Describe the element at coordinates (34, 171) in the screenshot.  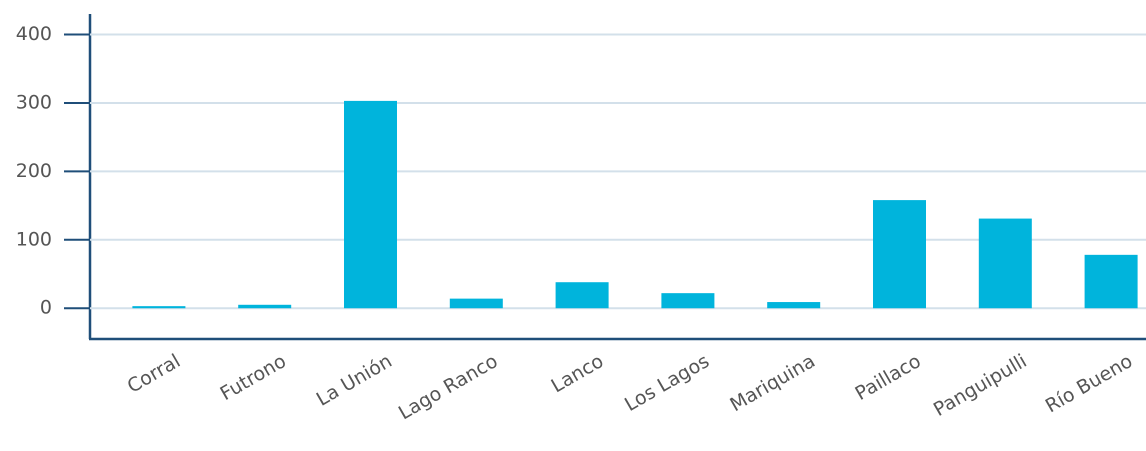
I see `y-tick-label: 200` at that location.